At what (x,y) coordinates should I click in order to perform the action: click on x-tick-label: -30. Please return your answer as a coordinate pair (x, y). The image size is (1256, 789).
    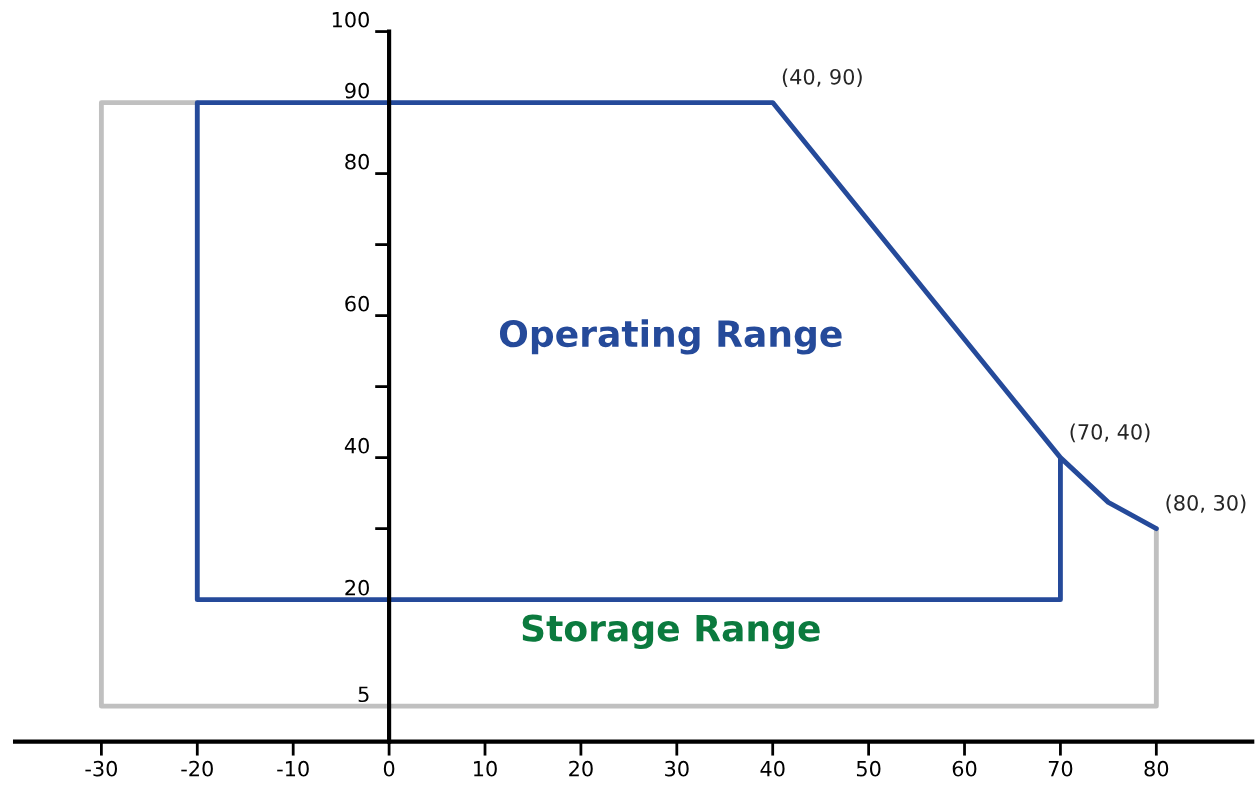
    Looking at the image, I should click on (101, 768).